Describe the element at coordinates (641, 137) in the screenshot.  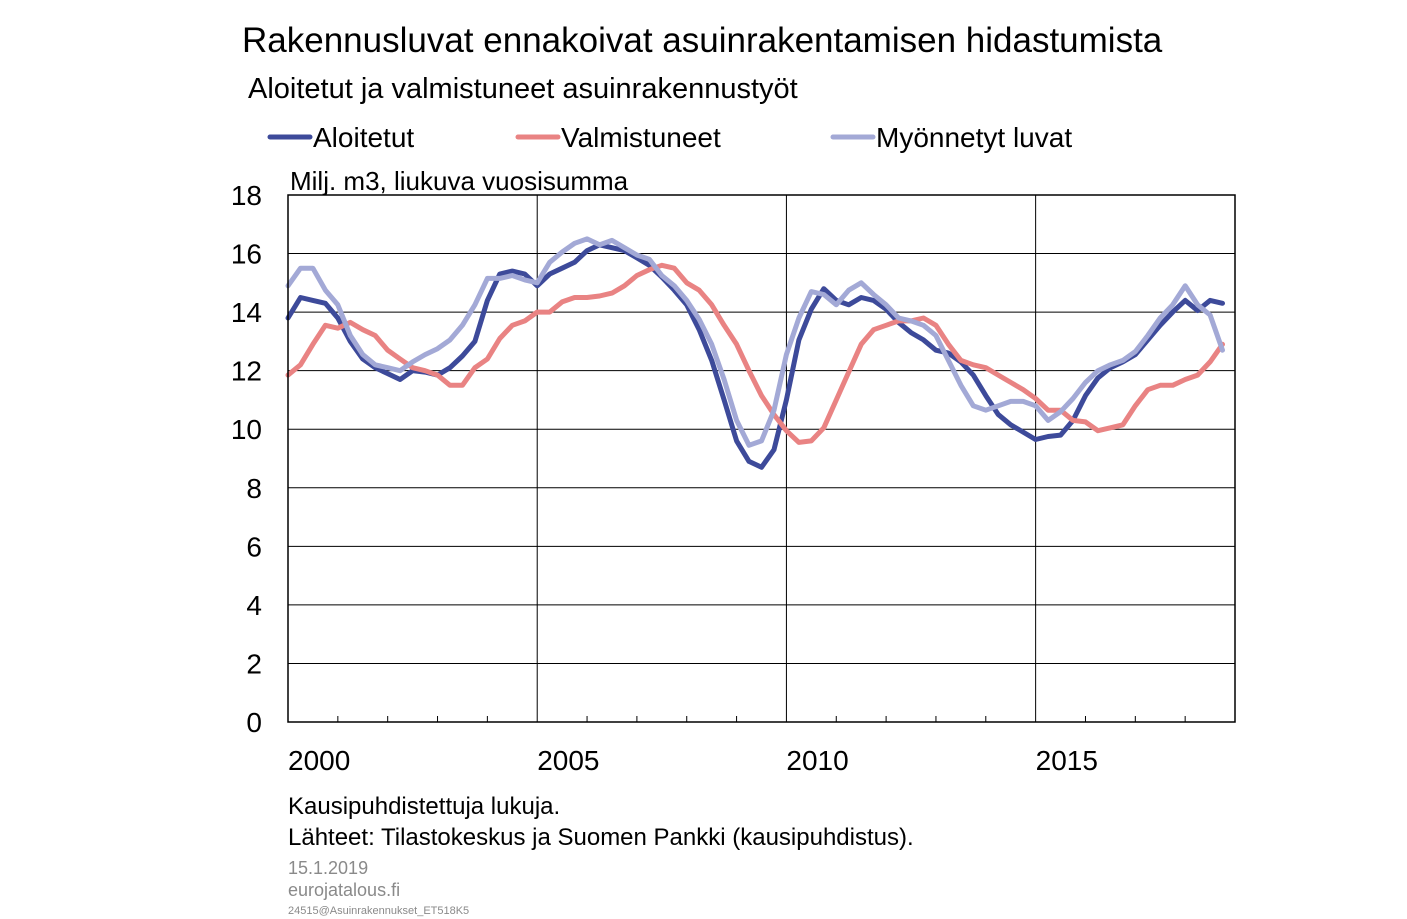
I see `legend-label: Valmistuneet` at that location.